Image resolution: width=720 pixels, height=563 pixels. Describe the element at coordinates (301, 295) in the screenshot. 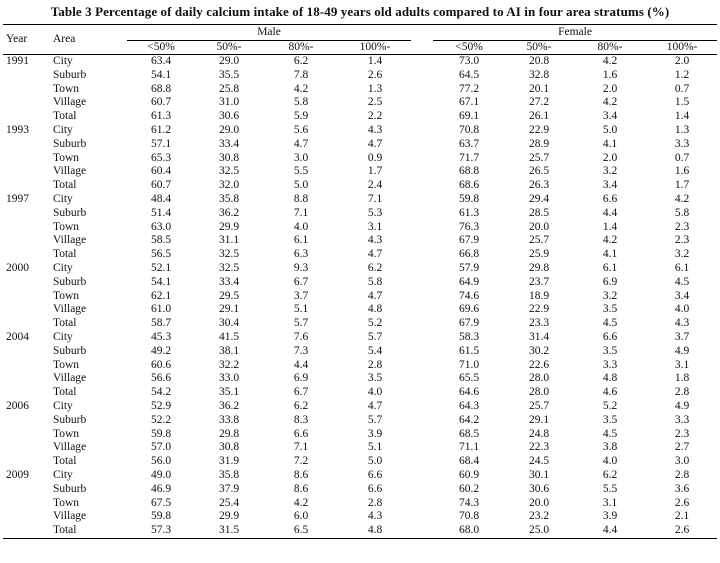

I see `male-value-cell: 3.7` at that location.